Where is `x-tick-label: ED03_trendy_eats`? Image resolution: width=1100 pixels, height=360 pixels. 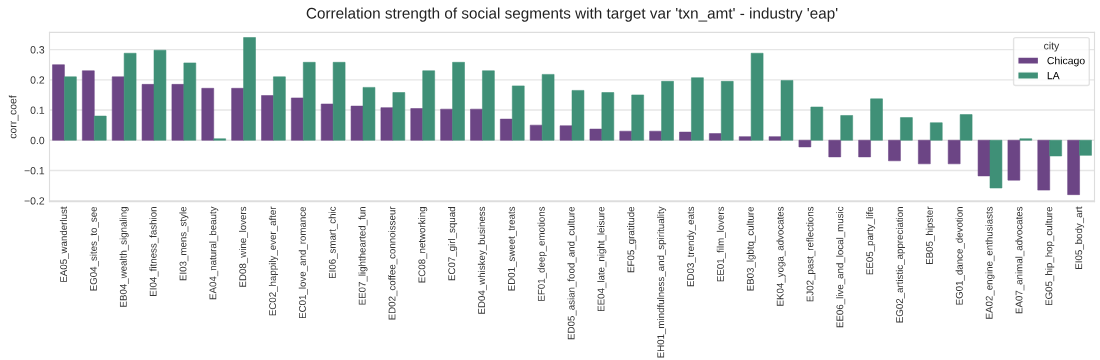
x-tick-label: ED03_trendy_eats is located at coordinates (691, 246).